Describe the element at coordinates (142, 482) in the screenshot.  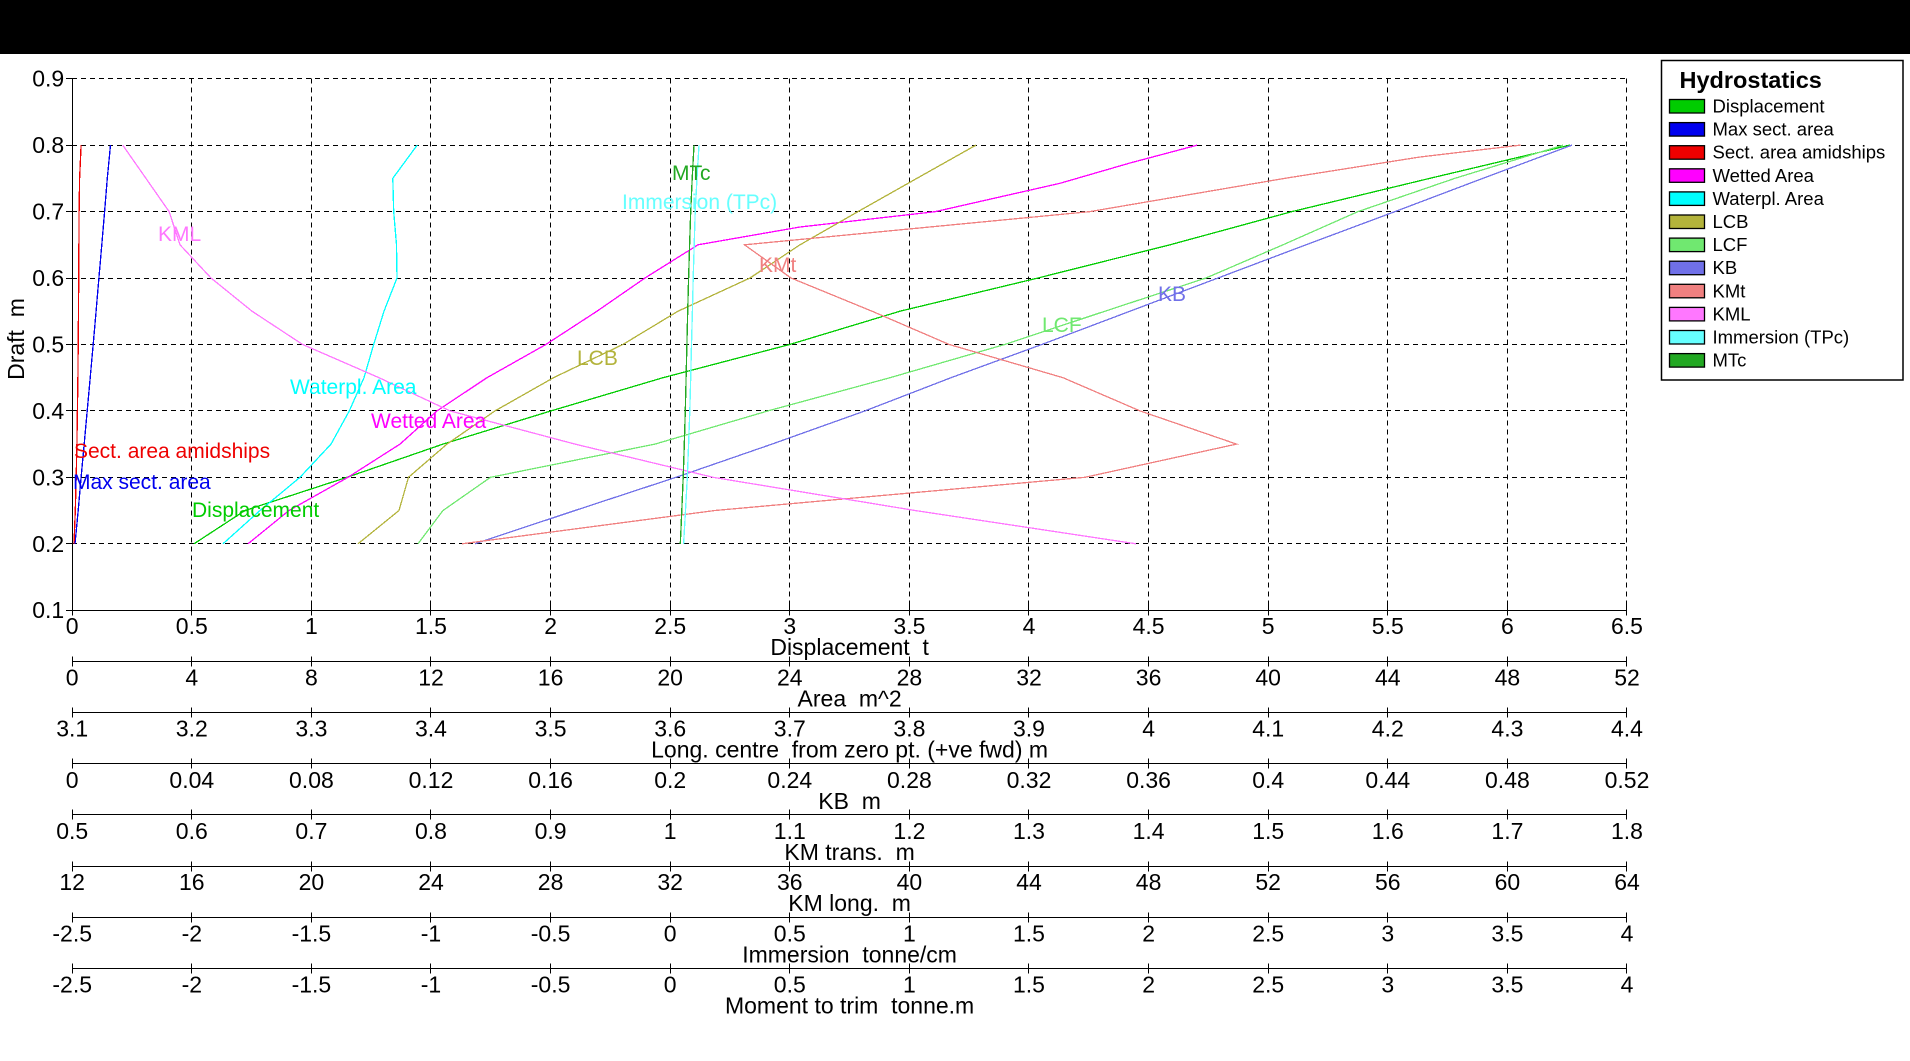
I see `svg-text: Max sect. area` at that location.